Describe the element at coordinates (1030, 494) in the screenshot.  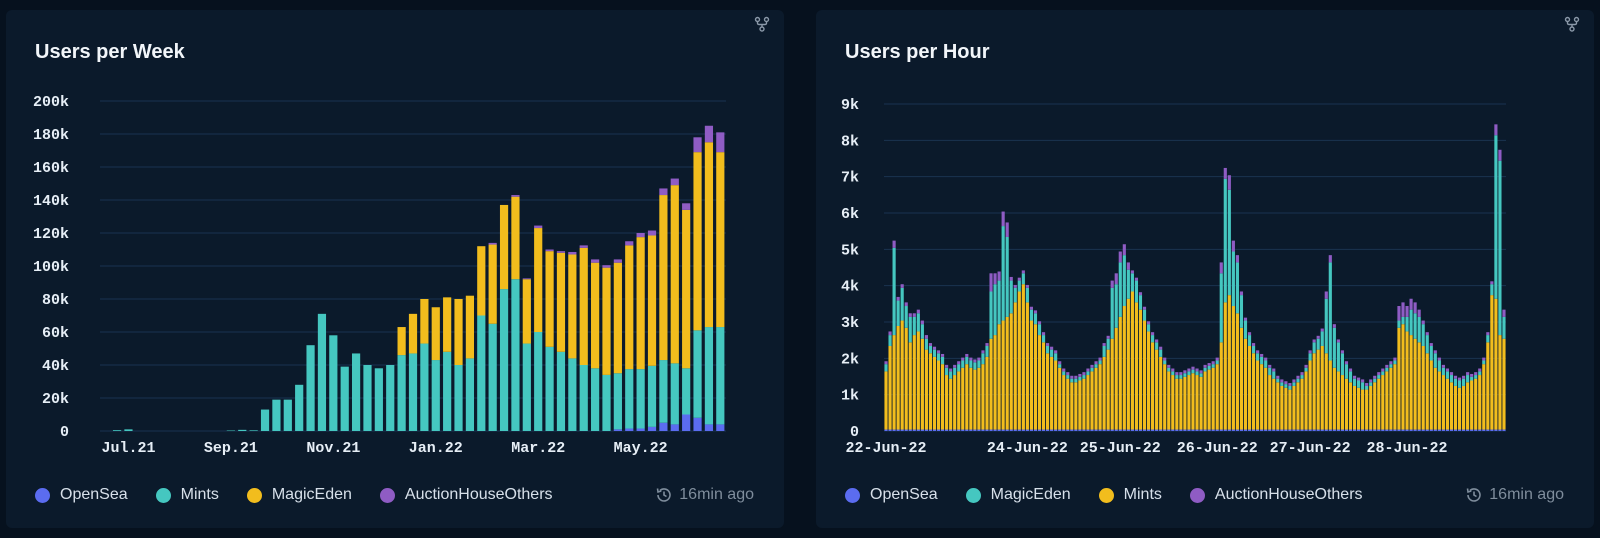
I see `legend-label: MagicEden` at that location.